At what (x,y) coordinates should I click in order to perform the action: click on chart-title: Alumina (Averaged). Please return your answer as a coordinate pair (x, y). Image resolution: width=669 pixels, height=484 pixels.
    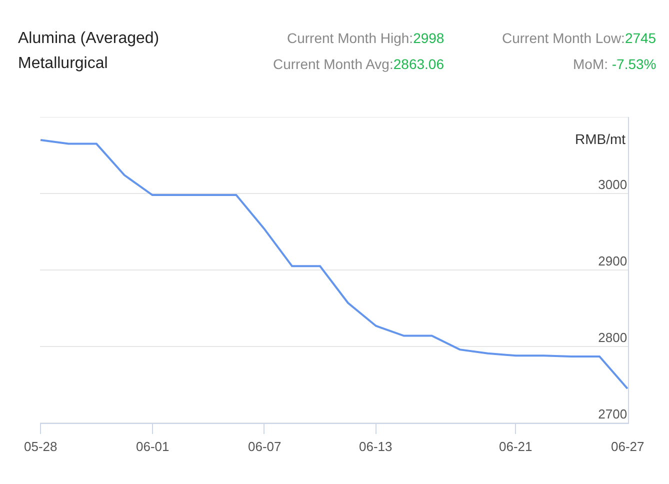
    Looking at the image, I should click on (89, 38).